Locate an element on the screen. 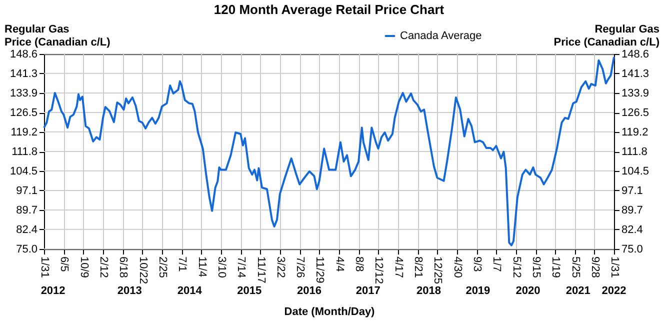 The image size is (670, 325). x-tick-label: 8/21 is located at coordinates (418, 267).